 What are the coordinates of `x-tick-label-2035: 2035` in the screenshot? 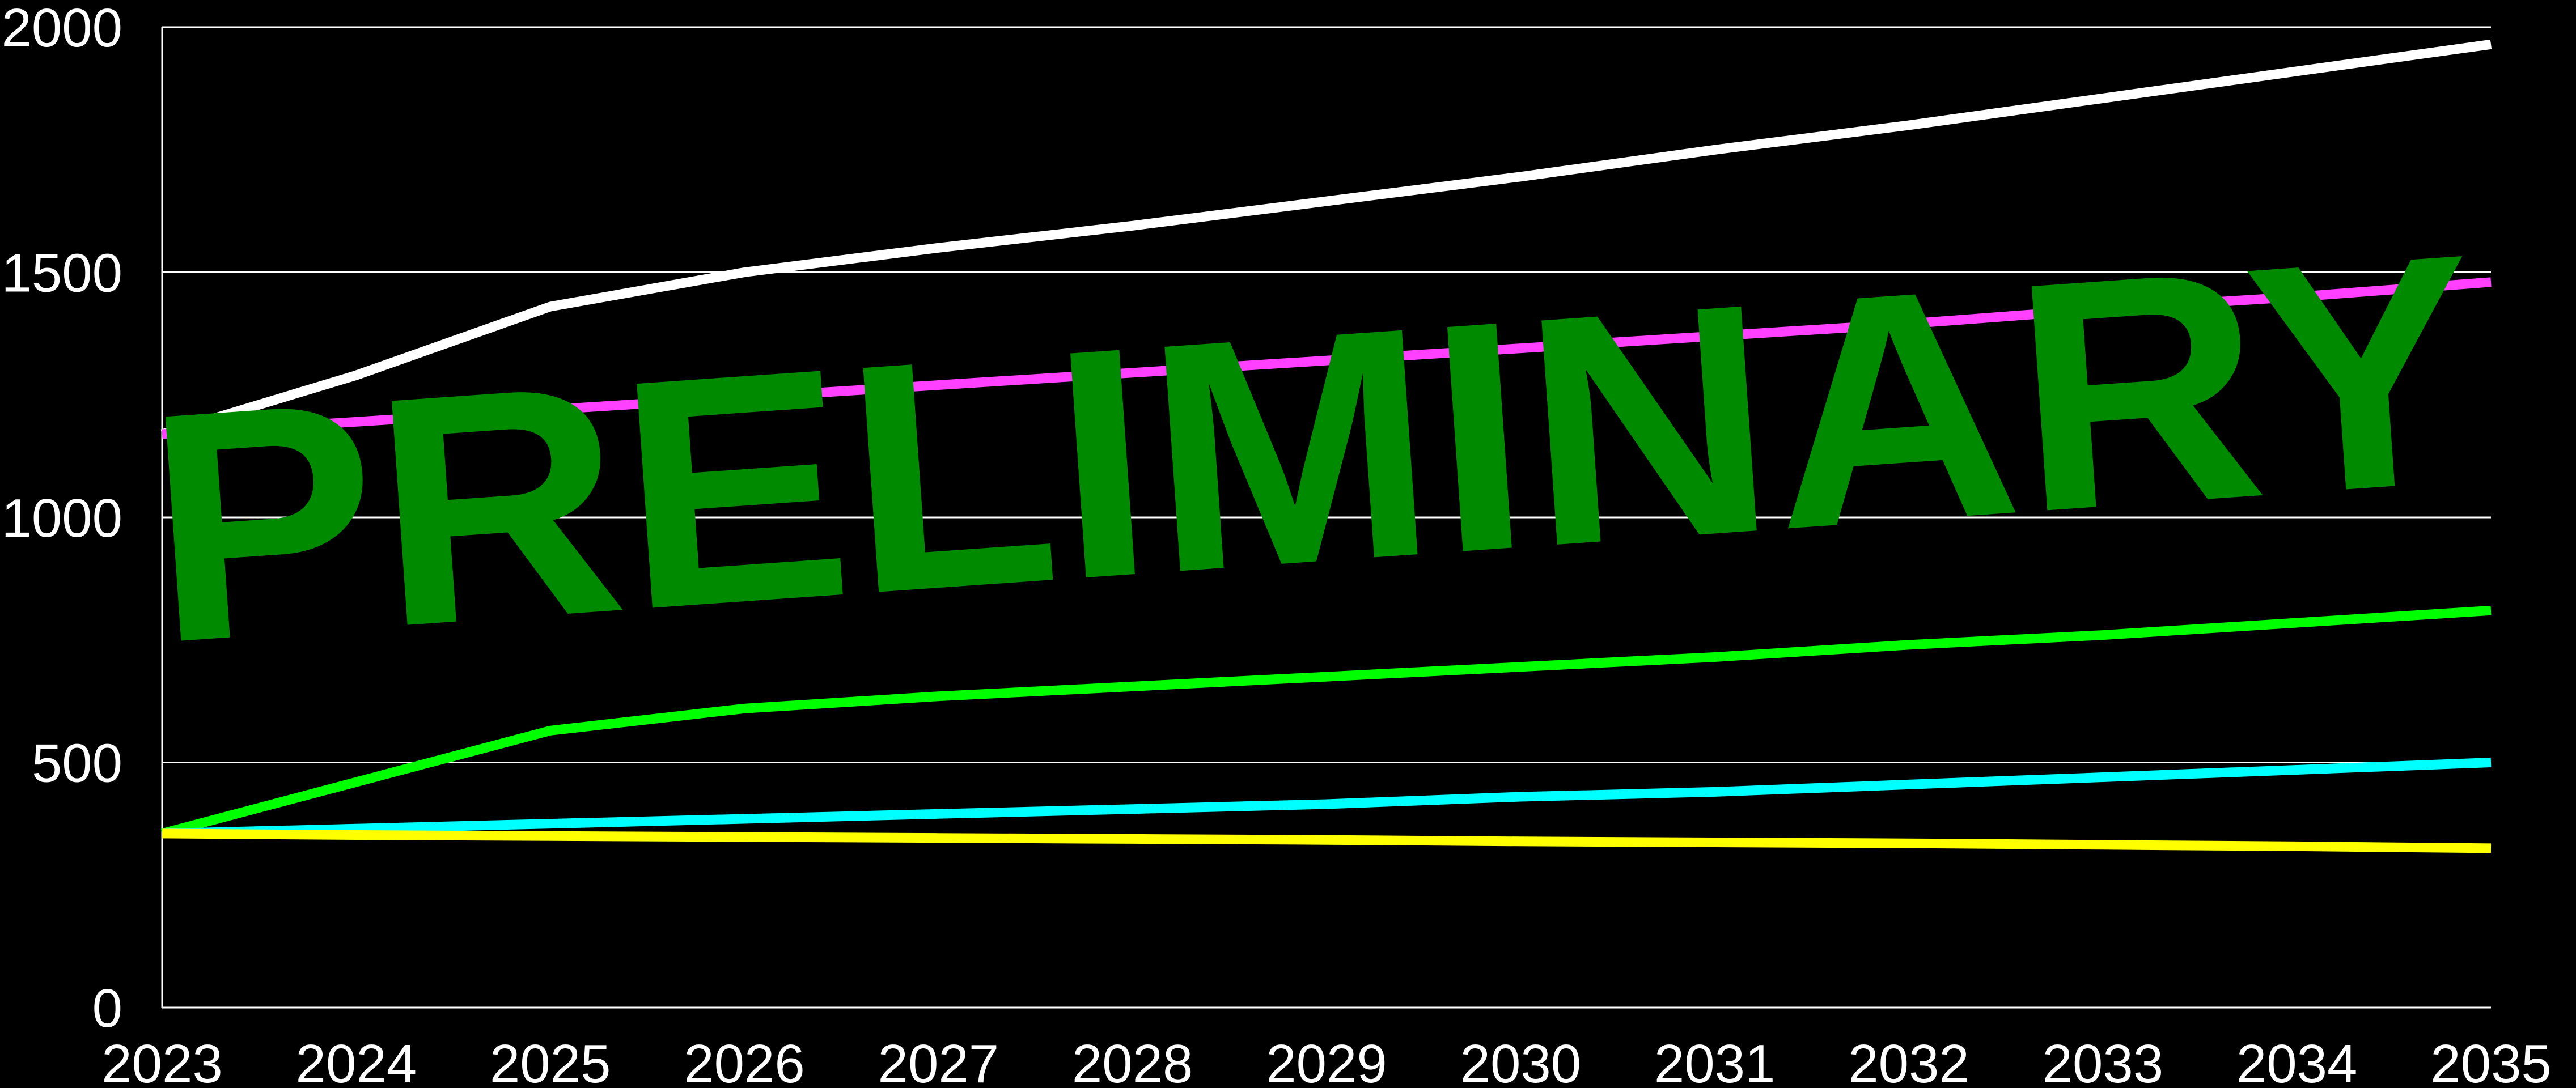 It's located at (2491, 1061).